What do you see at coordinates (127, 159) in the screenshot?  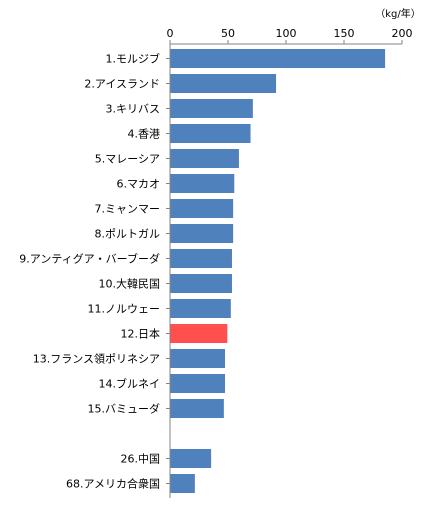 I see `category-label: 5.マレーシア` at bounding box center [127, 159].